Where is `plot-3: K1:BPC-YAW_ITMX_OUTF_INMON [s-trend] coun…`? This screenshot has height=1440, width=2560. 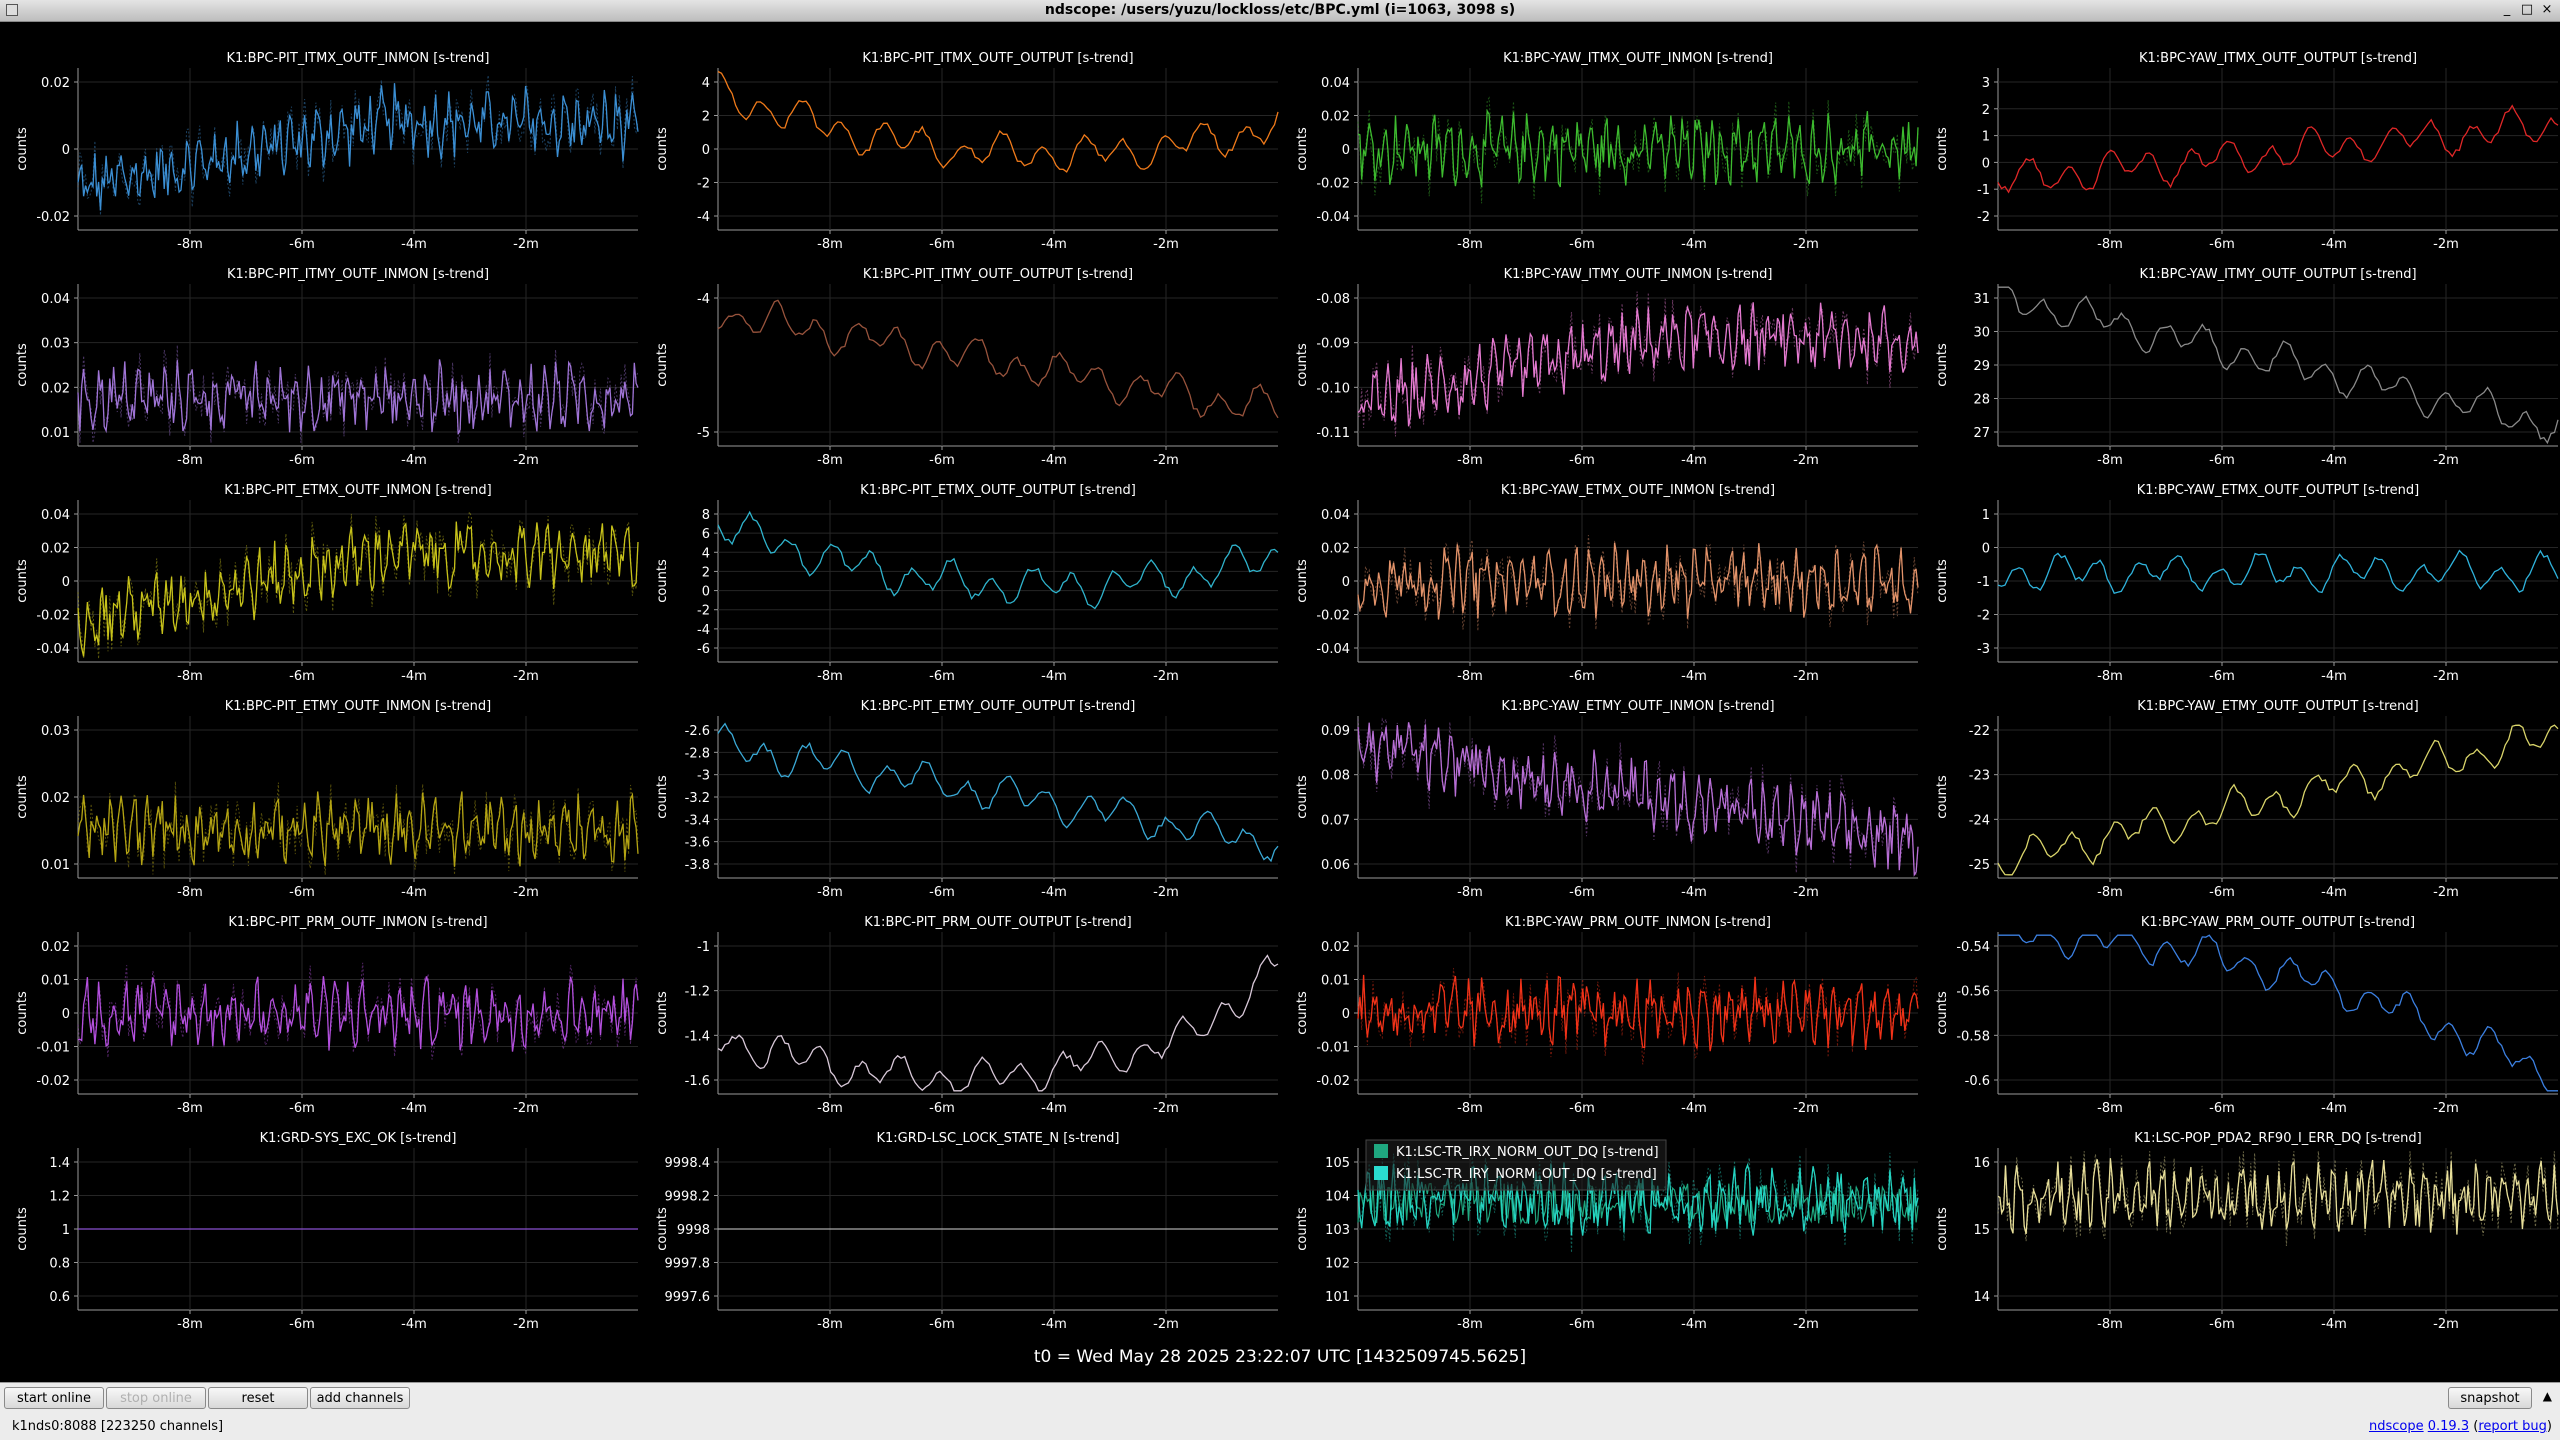
plot-3: K1:BPC-YAW_ITMX_OUTF_INMON [s-trend] coun… is located at coordinates (1600, 137).